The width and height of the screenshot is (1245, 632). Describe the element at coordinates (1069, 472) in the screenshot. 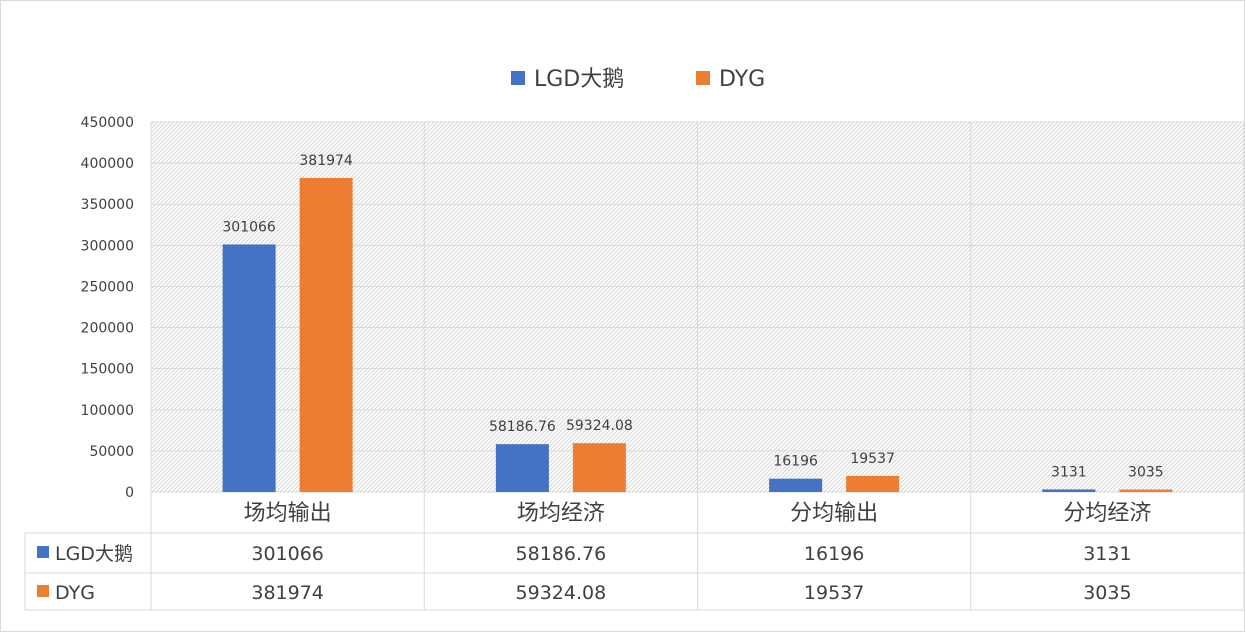

I see `data-label: 3131` at that location.